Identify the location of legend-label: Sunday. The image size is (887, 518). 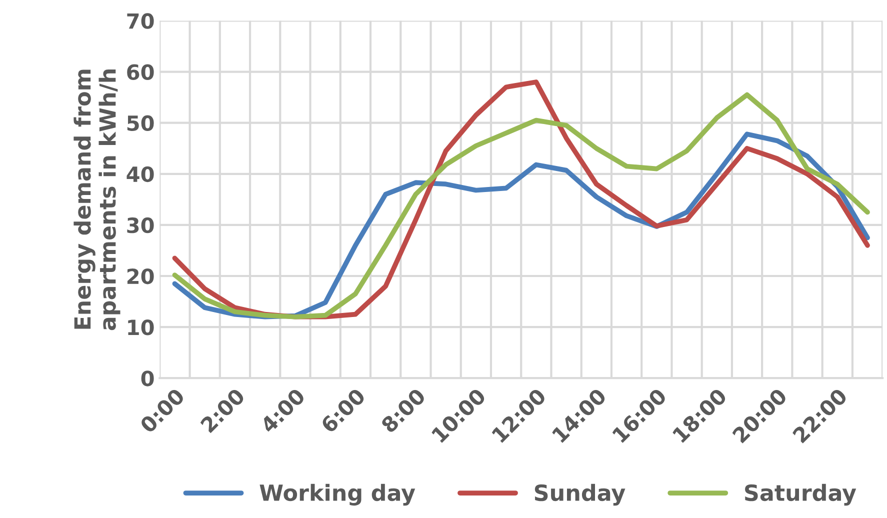
(580, 495).